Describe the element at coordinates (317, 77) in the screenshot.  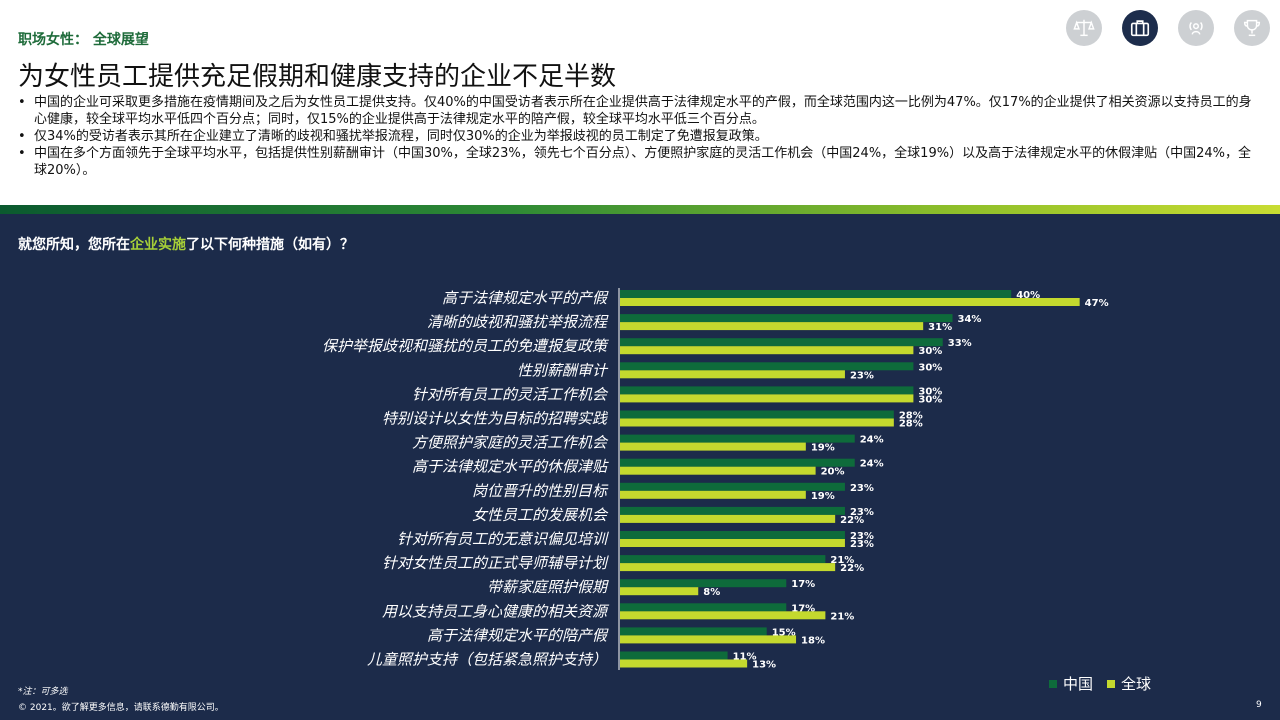
I see `page-title: 为女性员工提供充足假期和健康支持的企业不足半数` at that location.